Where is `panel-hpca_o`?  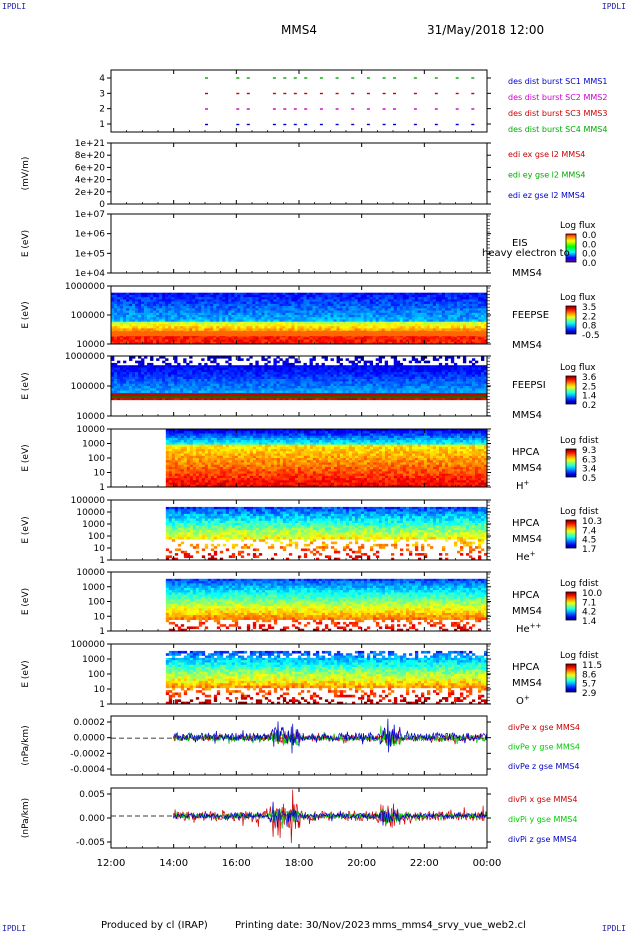
panel-hpca_o is located at coordinates (342, 674).